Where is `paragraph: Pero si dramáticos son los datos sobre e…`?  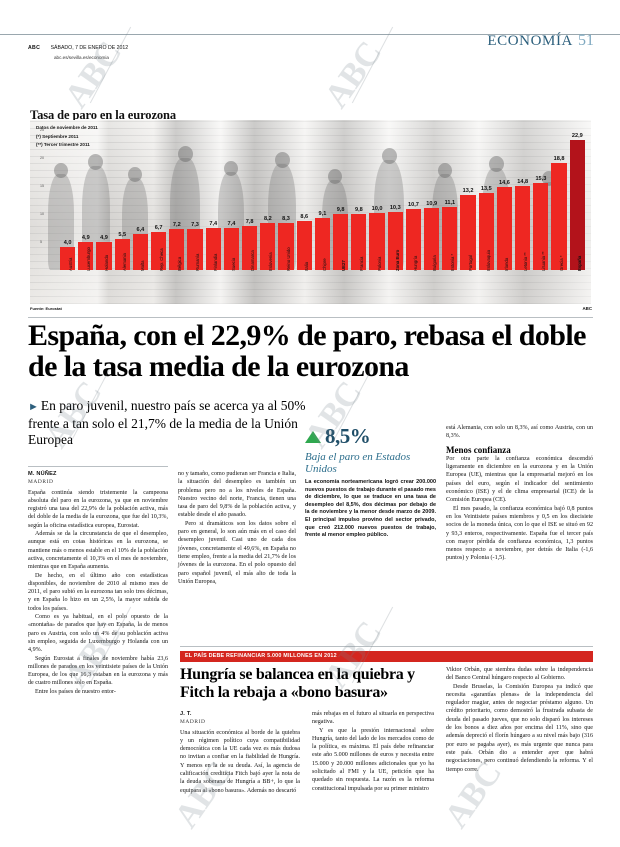
paragraph: Pero si dramáticos son los datos sobre e… is located at coordinates (237, 552).